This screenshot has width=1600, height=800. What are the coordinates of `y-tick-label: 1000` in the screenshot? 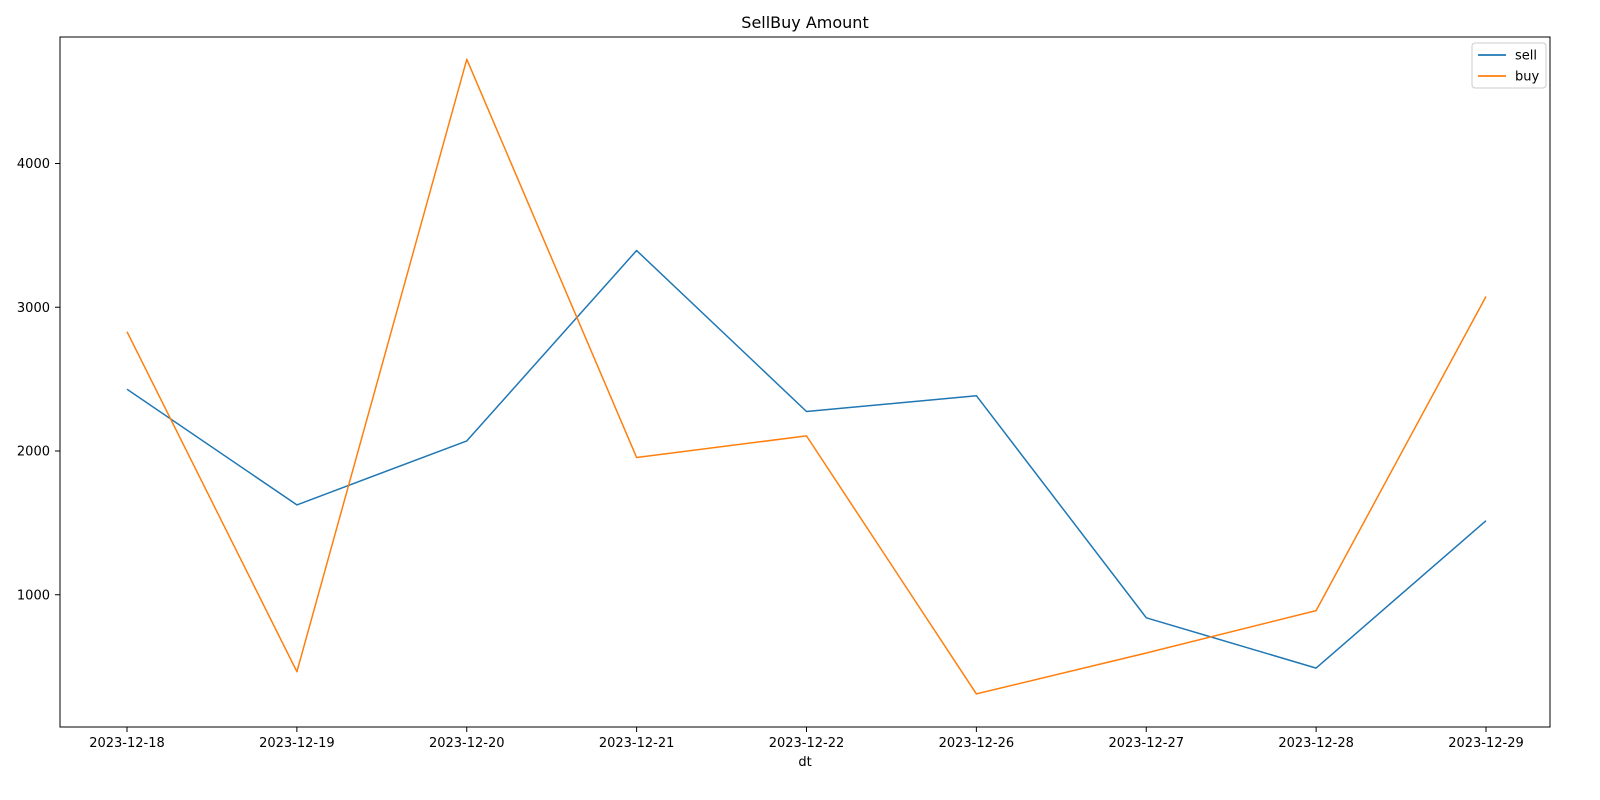 It's located at (33, 595).